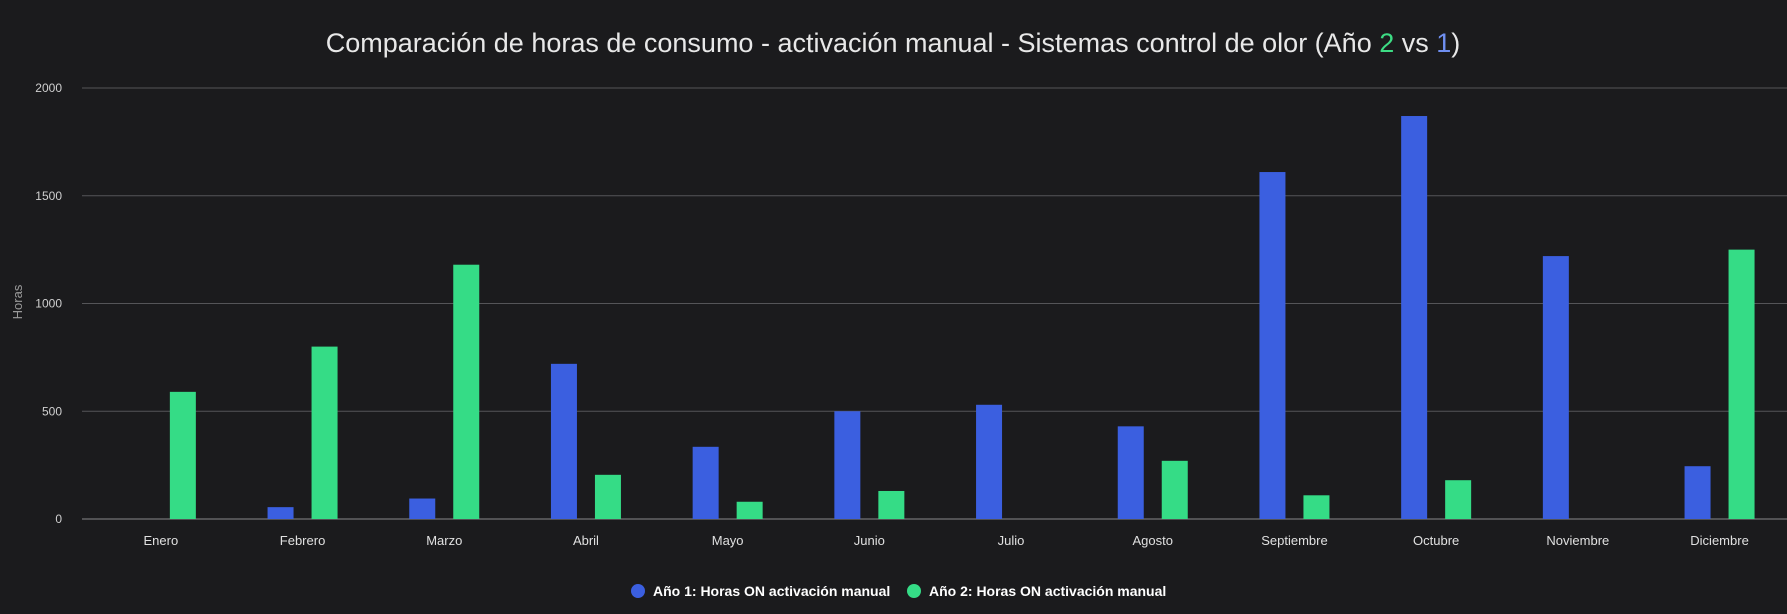  Describe the element at coordinates (1555, 387) in the screenshot. I see `bar-1-noviembre` at that location.